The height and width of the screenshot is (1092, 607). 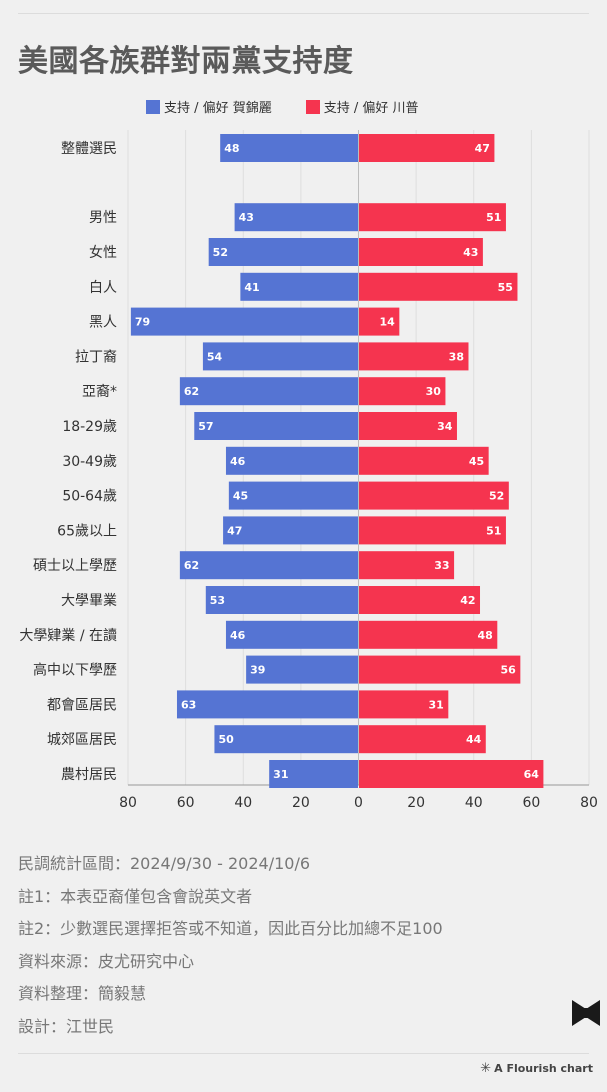 I want to click on data-label-trump: 52, so click(x=496, y=496).